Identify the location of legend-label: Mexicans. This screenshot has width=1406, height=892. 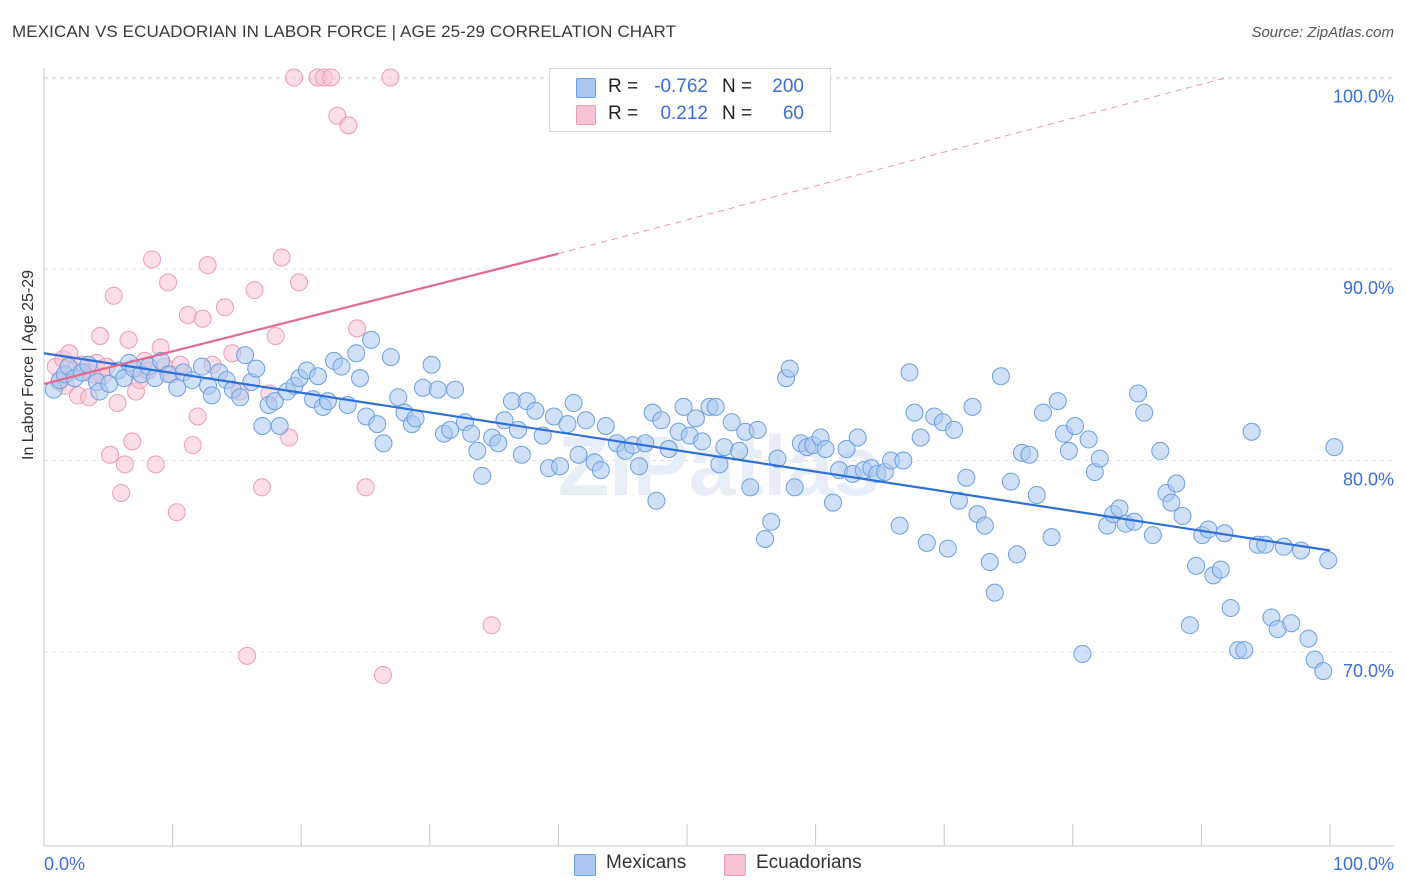
(646, 862).